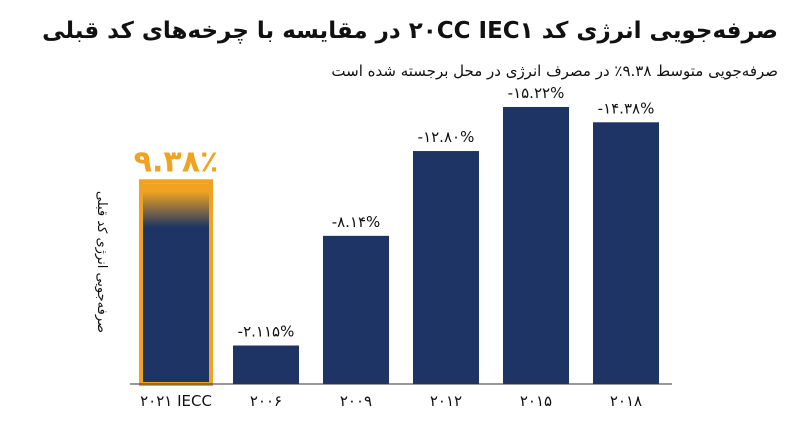 The height and width of the screenshot is (447, 800). Describe the element at coordinates (101, 262) in the screenshot. I see `y-axis-label: صرفه‌جویی انرژی کد قبلی` at that location.